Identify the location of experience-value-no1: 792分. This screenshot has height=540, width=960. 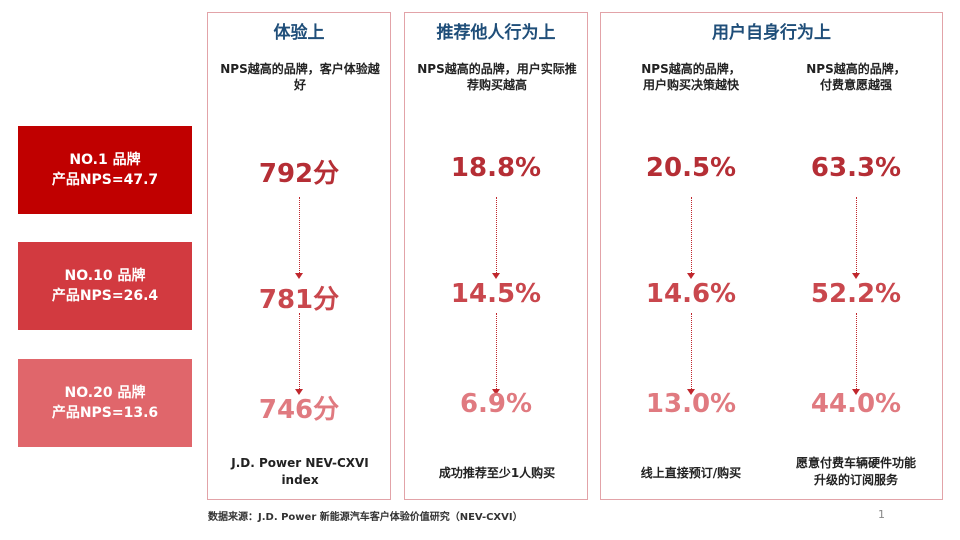
(299, 174).